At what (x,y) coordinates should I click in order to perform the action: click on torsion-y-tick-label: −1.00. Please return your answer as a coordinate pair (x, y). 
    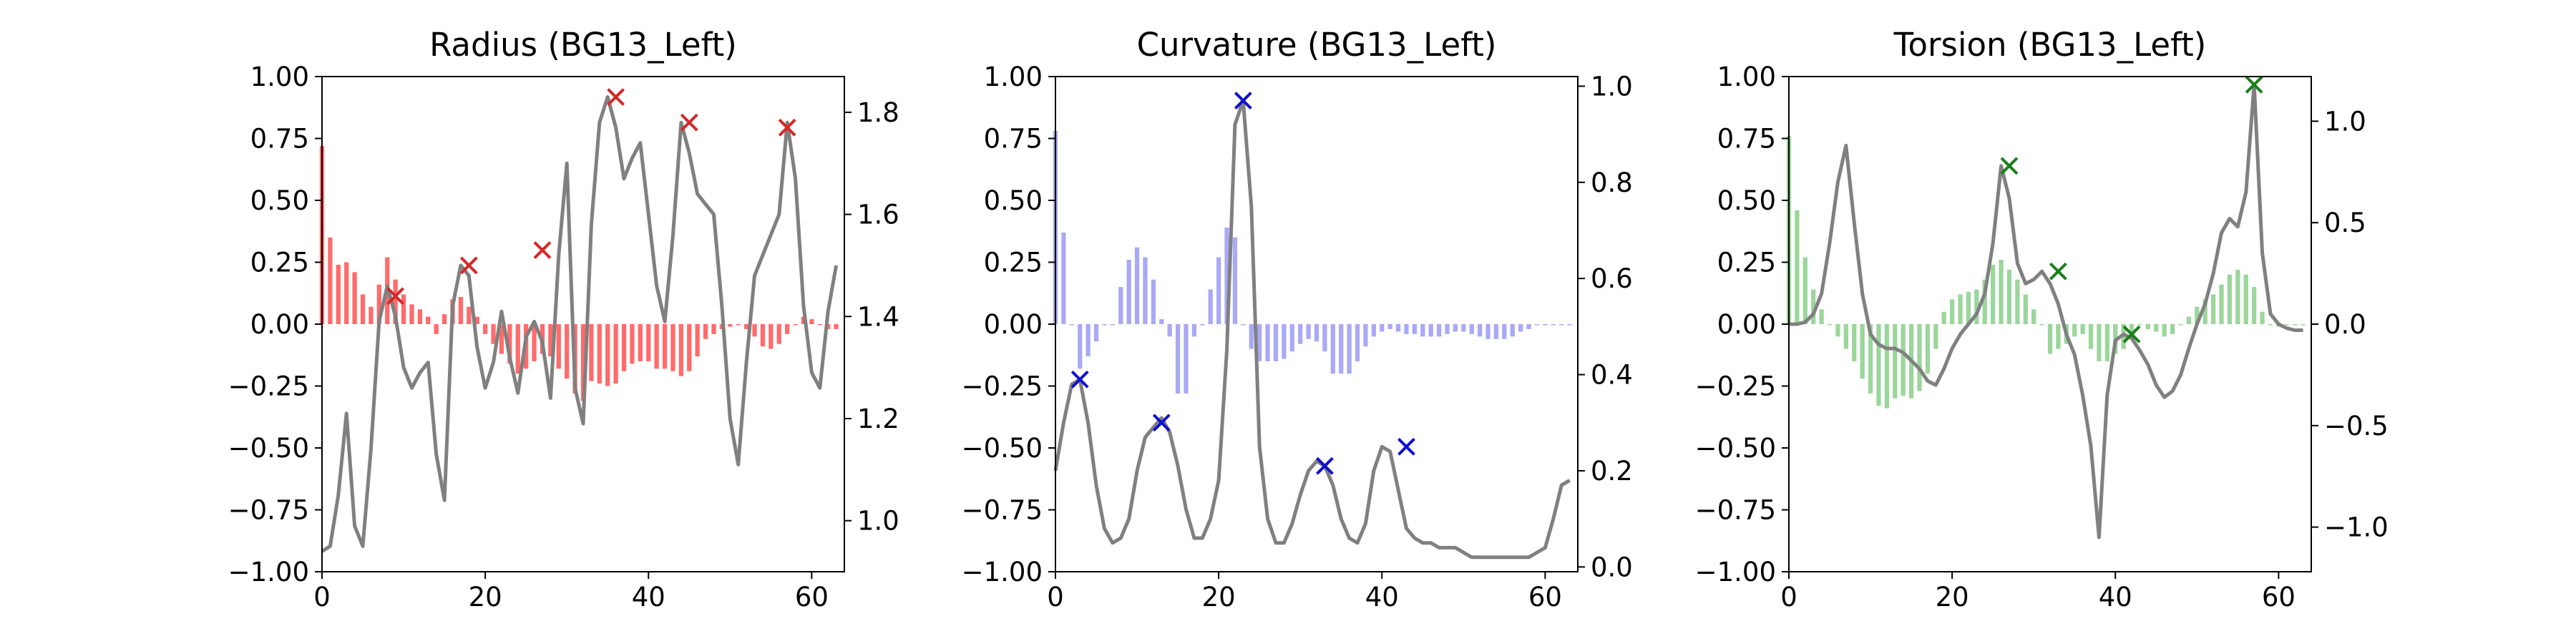
    Looking at the image, I should click on (1735, 572).